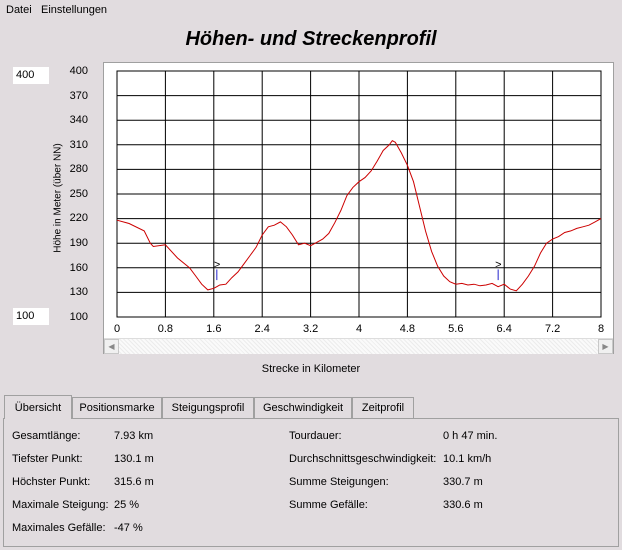  What do you see at coordinates (60, 505) in the screenshot?
I see `summary-label-max-climb: Maximale Steigung:` at bounding box center [60, 505].